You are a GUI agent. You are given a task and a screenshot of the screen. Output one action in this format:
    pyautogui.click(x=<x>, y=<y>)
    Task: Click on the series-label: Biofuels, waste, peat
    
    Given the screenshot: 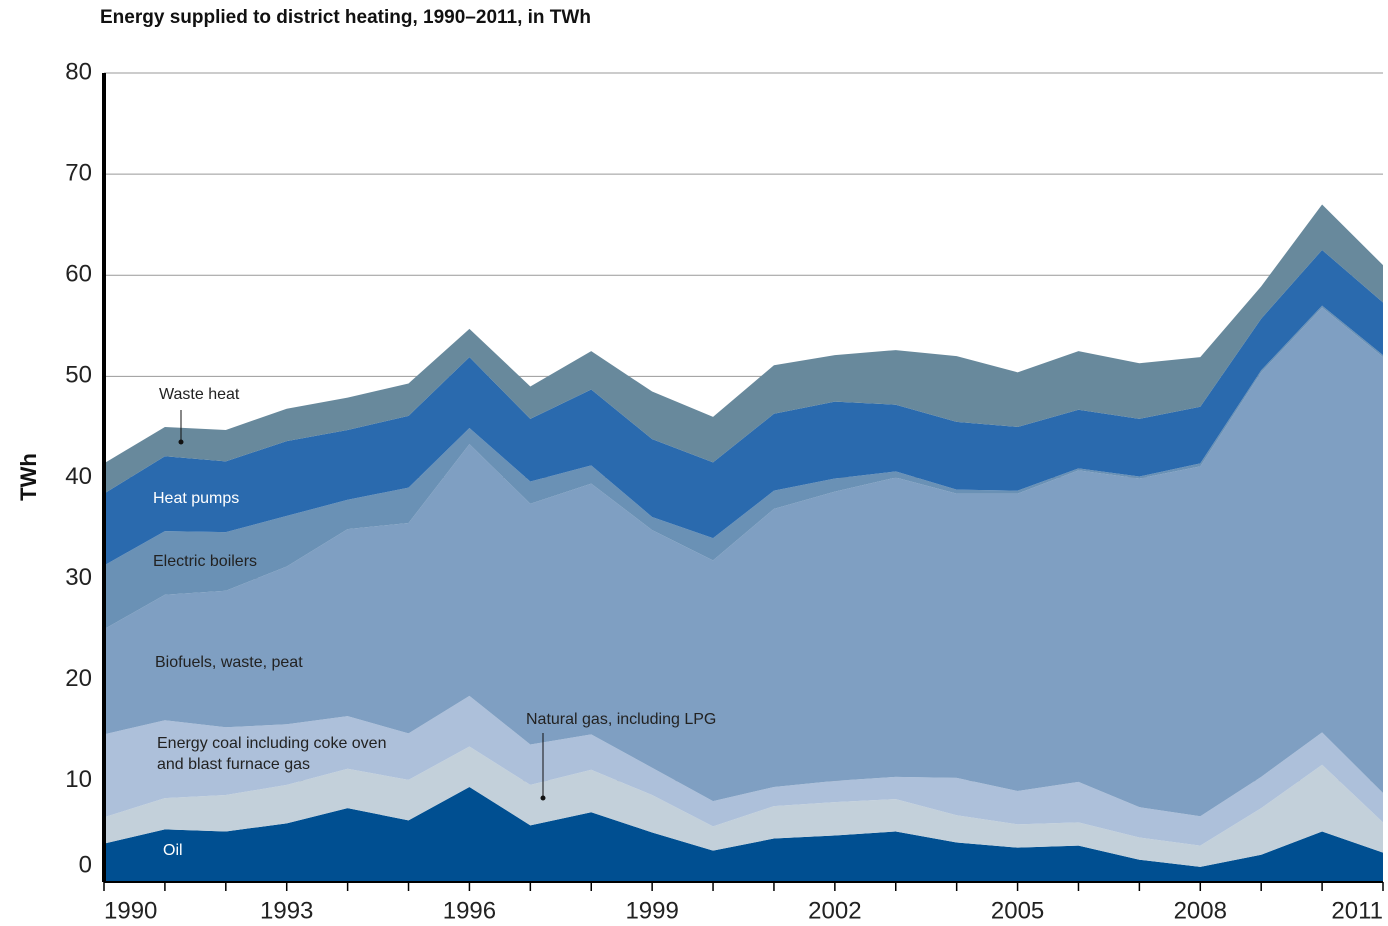 What is the action you would take?
    pyautogui.click(x=229, y=662)
    